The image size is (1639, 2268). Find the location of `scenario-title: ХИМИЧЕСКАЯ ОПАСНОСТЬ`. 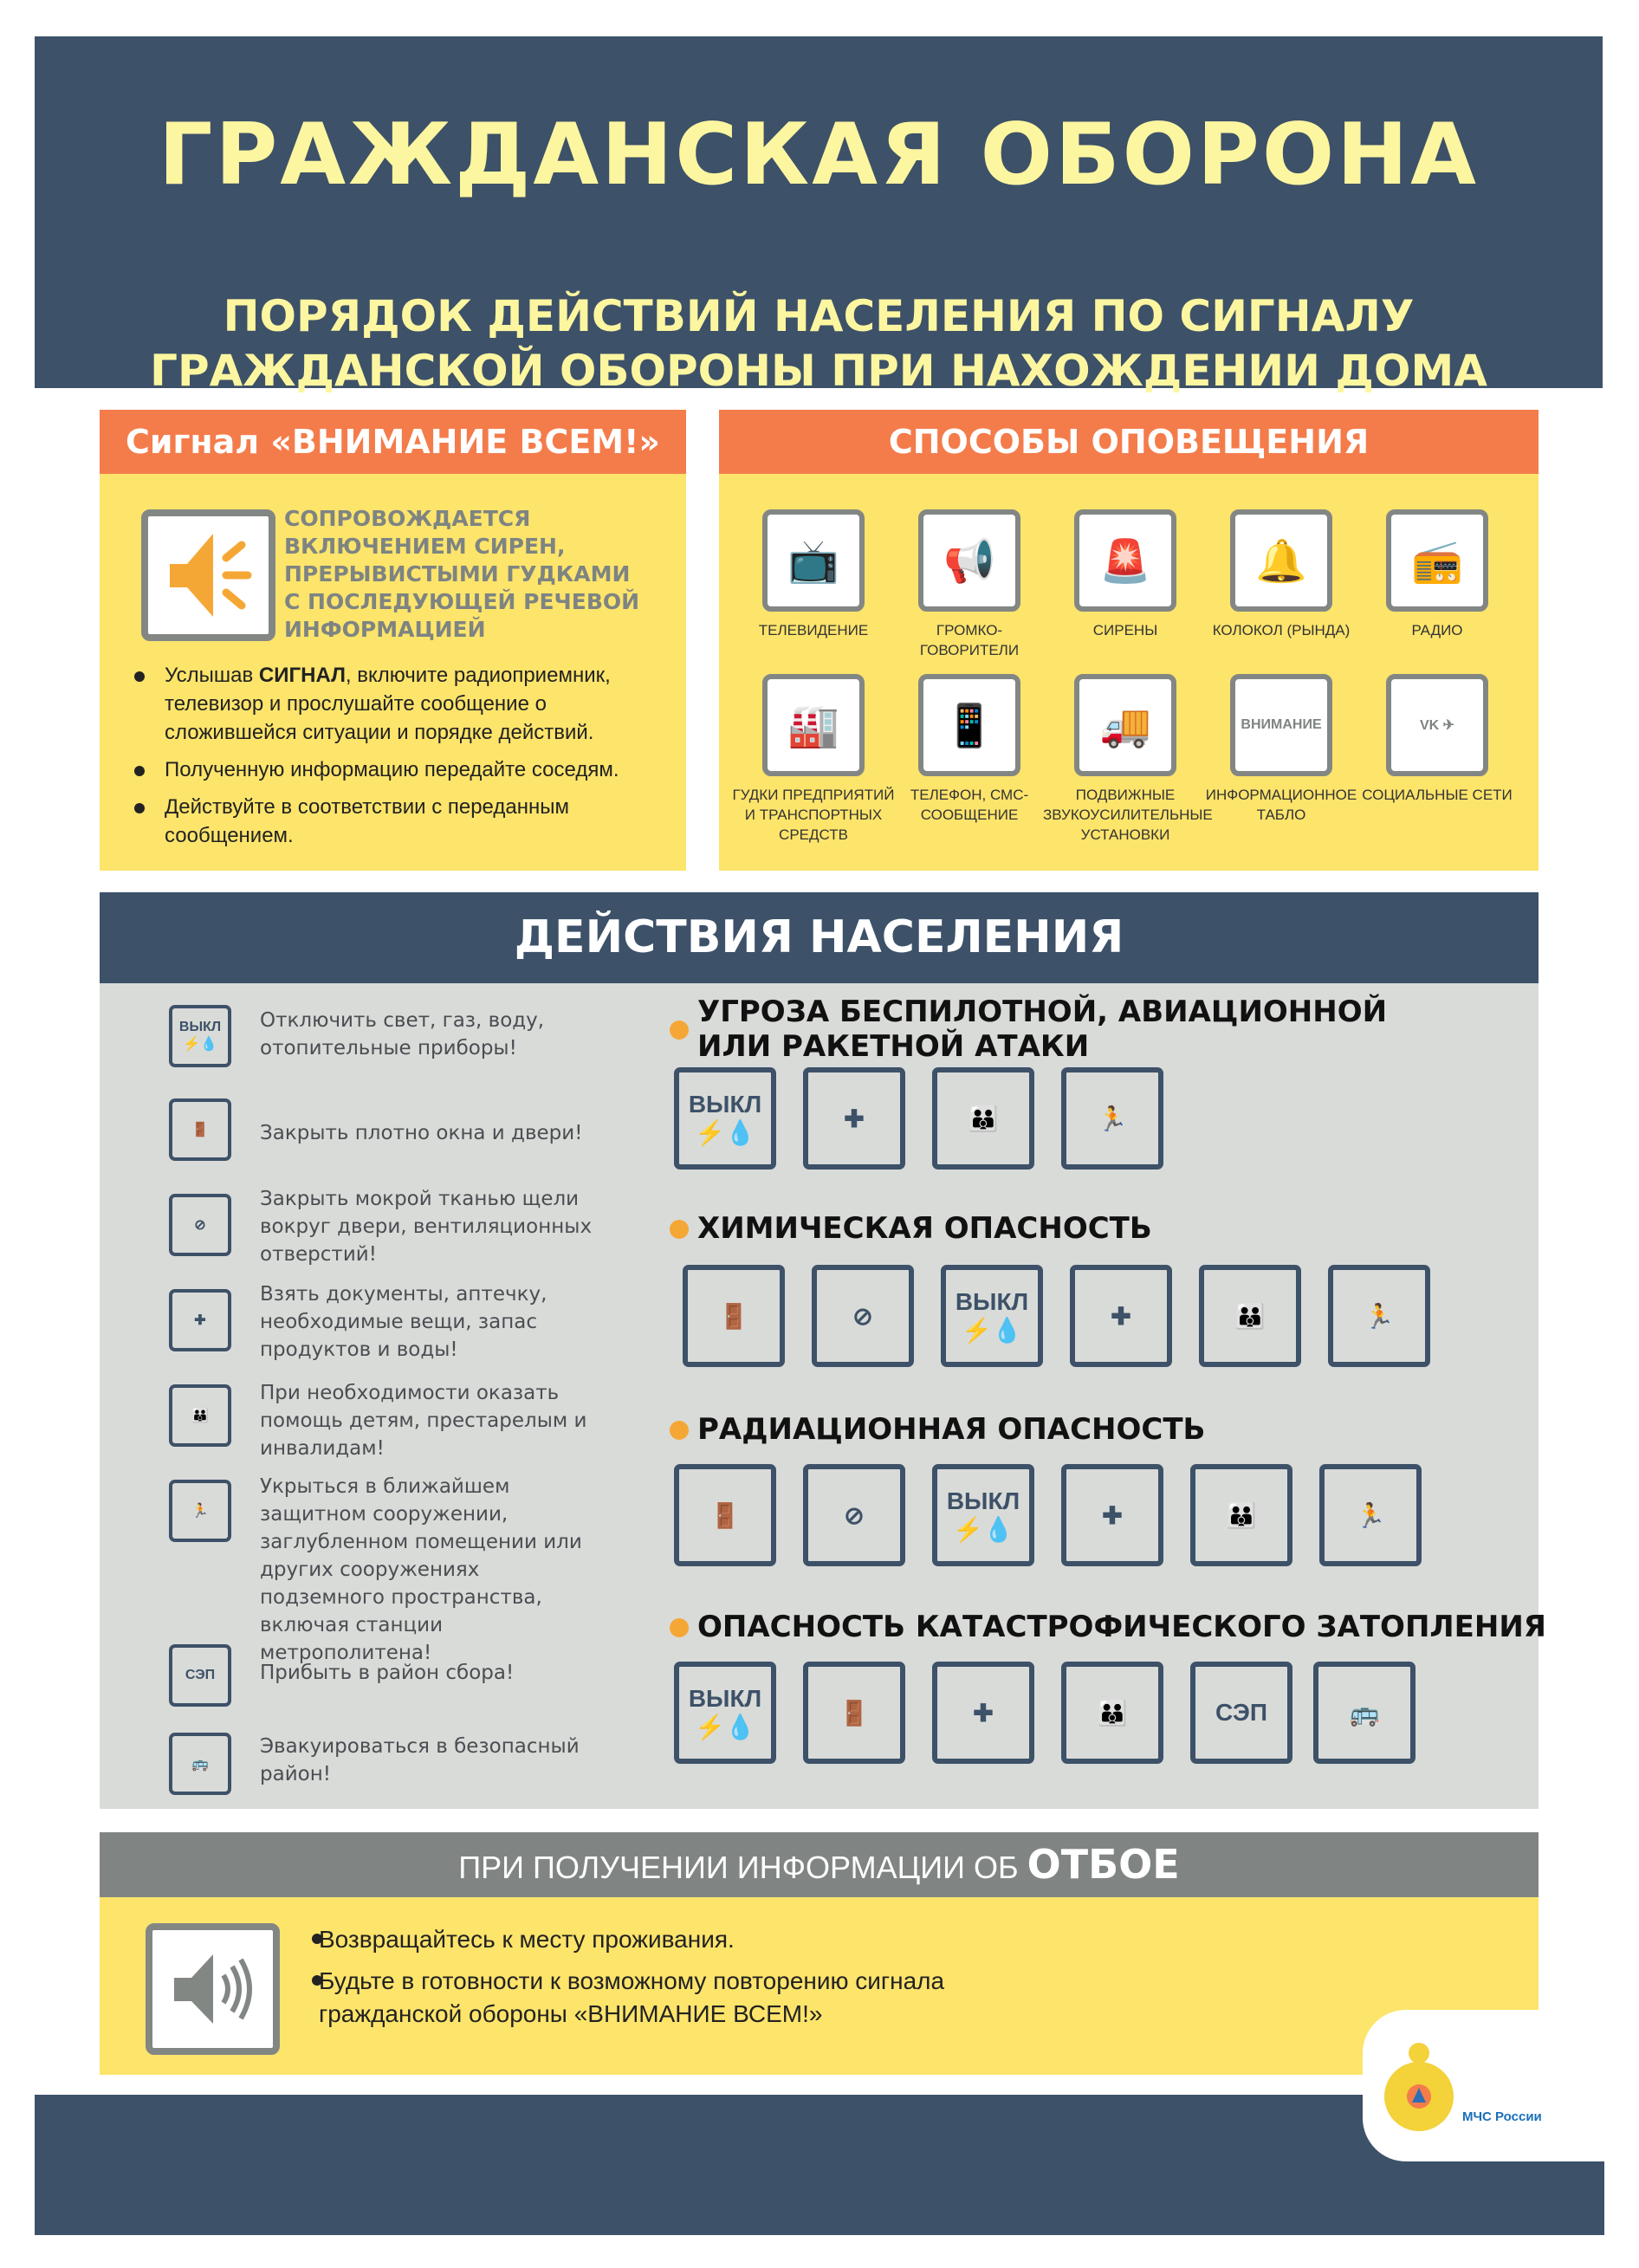

scenario-title: ХИМИЧЕСКАЯ ОПАСНОСТЬ is located at coordinates (925, 1228).